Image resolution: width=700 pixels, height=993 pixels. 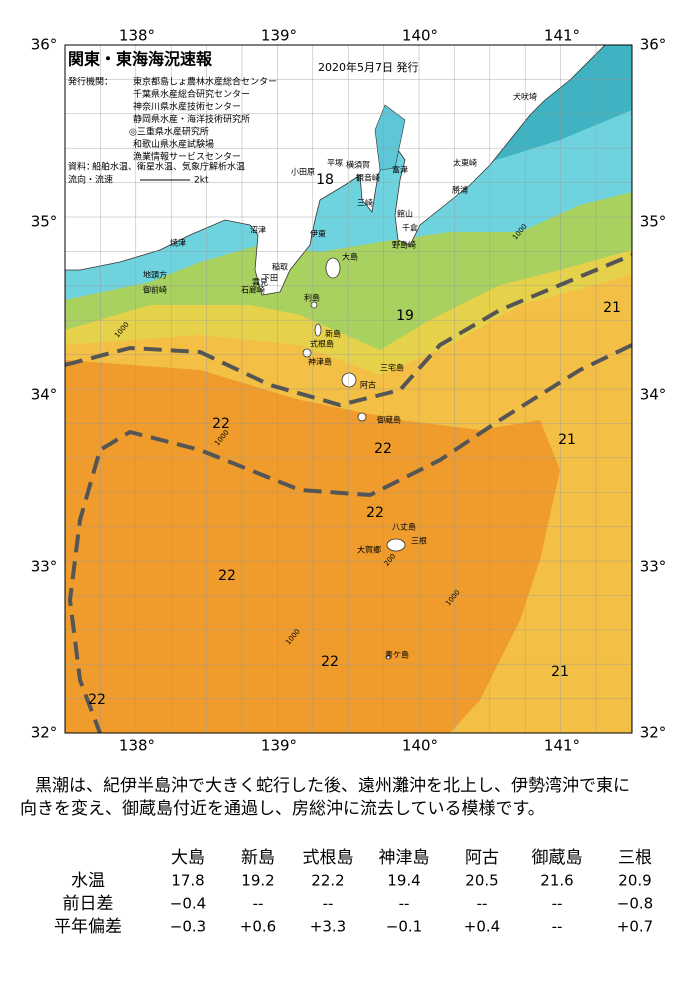 I want to click on place-name: 沼津, so click(x=258, y=230).